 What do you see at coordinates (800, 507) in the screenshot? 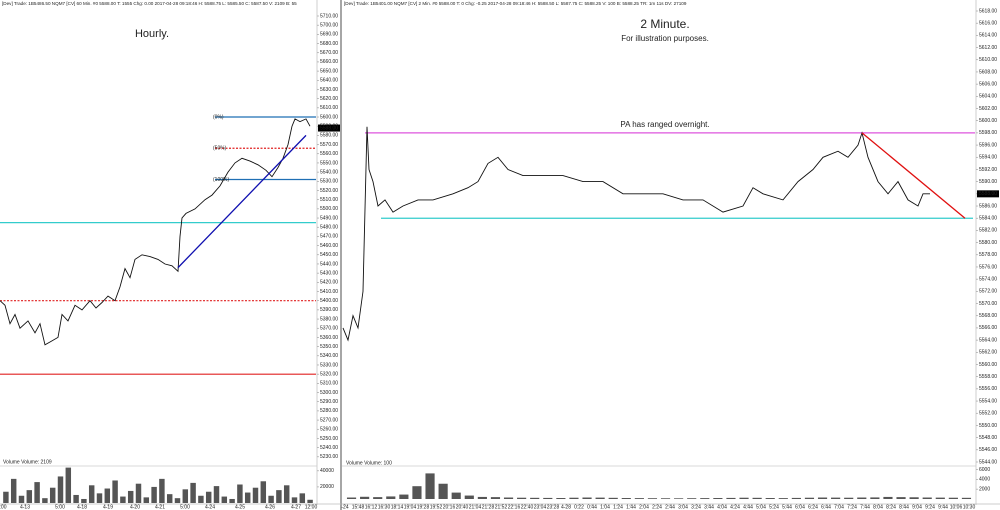
I see `x-tick-label: 6:04` at bounding box center [800, 507].